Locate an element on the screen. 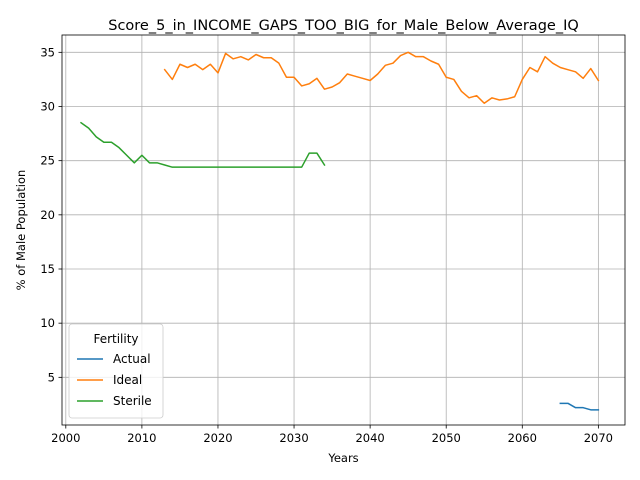 The height and width of the screenshot is (480, 640). x-tick-label: 2030 is located at coordinates (293, 438).